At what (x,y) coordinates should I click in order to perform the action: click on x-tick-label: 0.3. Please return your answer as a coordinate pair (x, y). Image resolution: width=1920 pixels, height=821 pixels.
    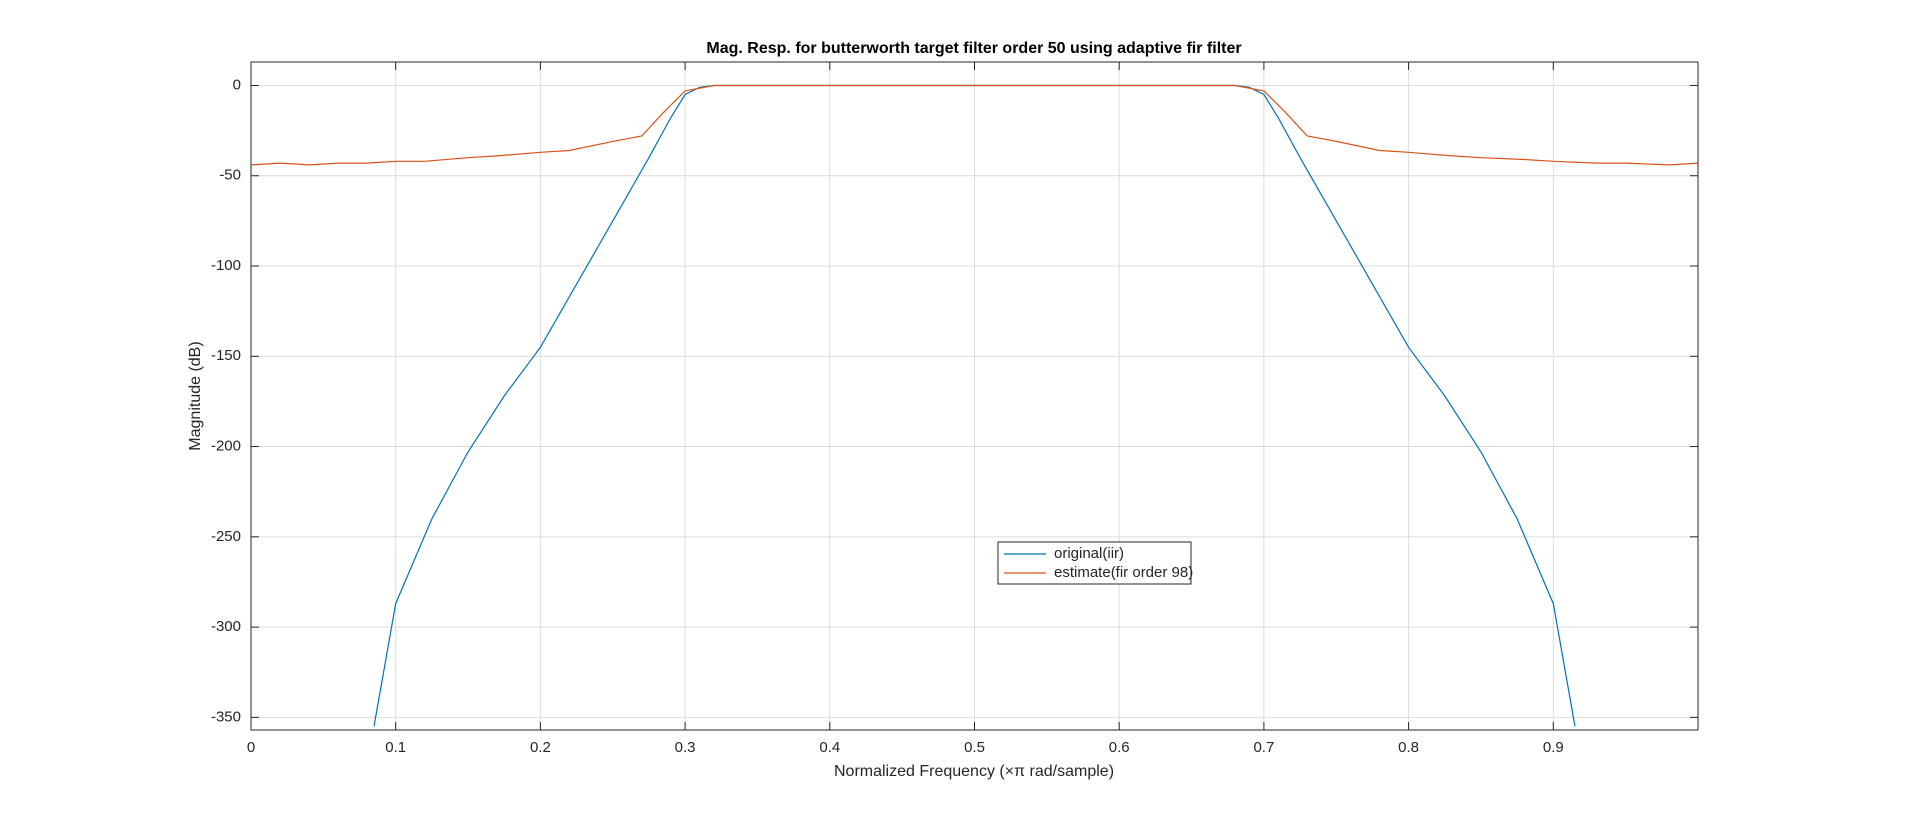
    Looking at the image, I should click on (685, 747).